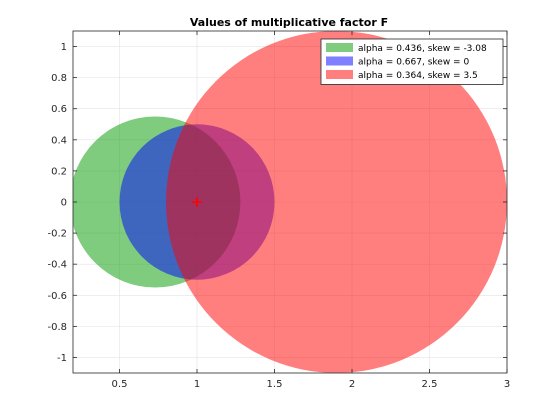  What do you see at coordinates (62, 358) in the screenshot?
I see `y-tick-label: -1` at bounding box center [62, 358].